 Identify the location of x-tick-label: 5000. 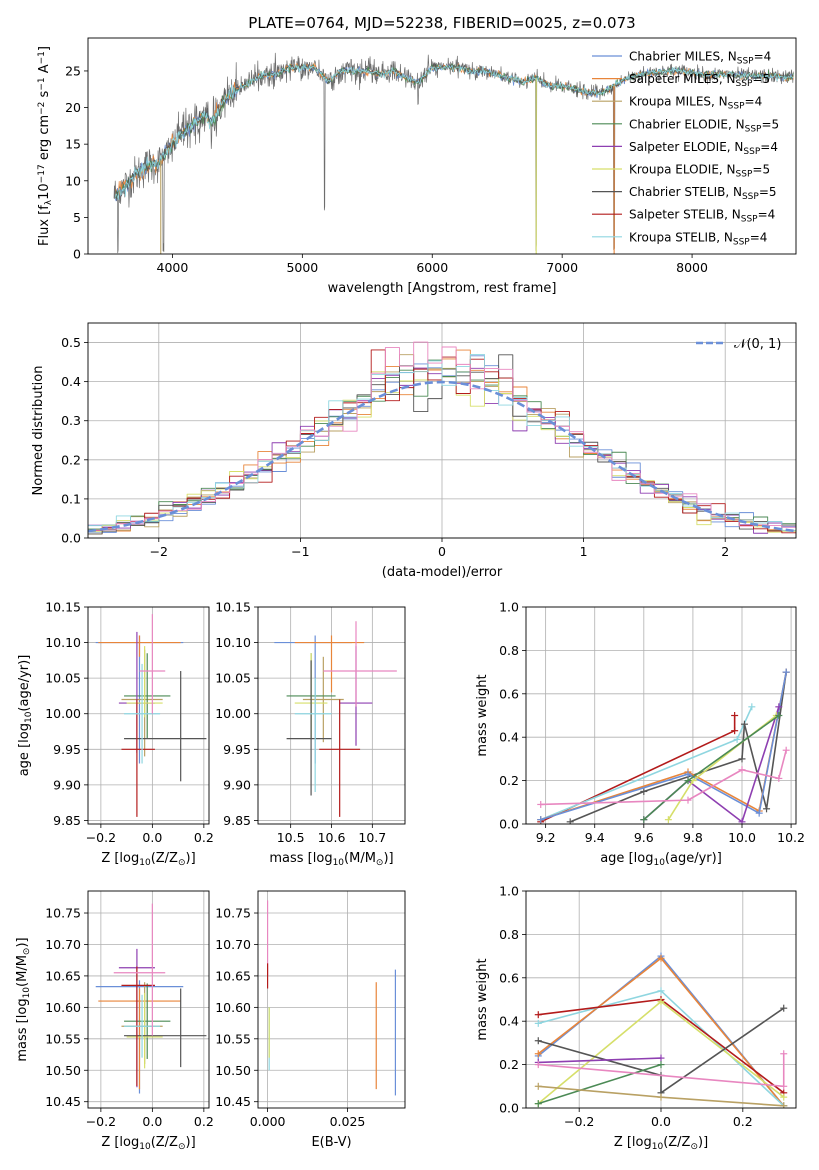
(302, 267).